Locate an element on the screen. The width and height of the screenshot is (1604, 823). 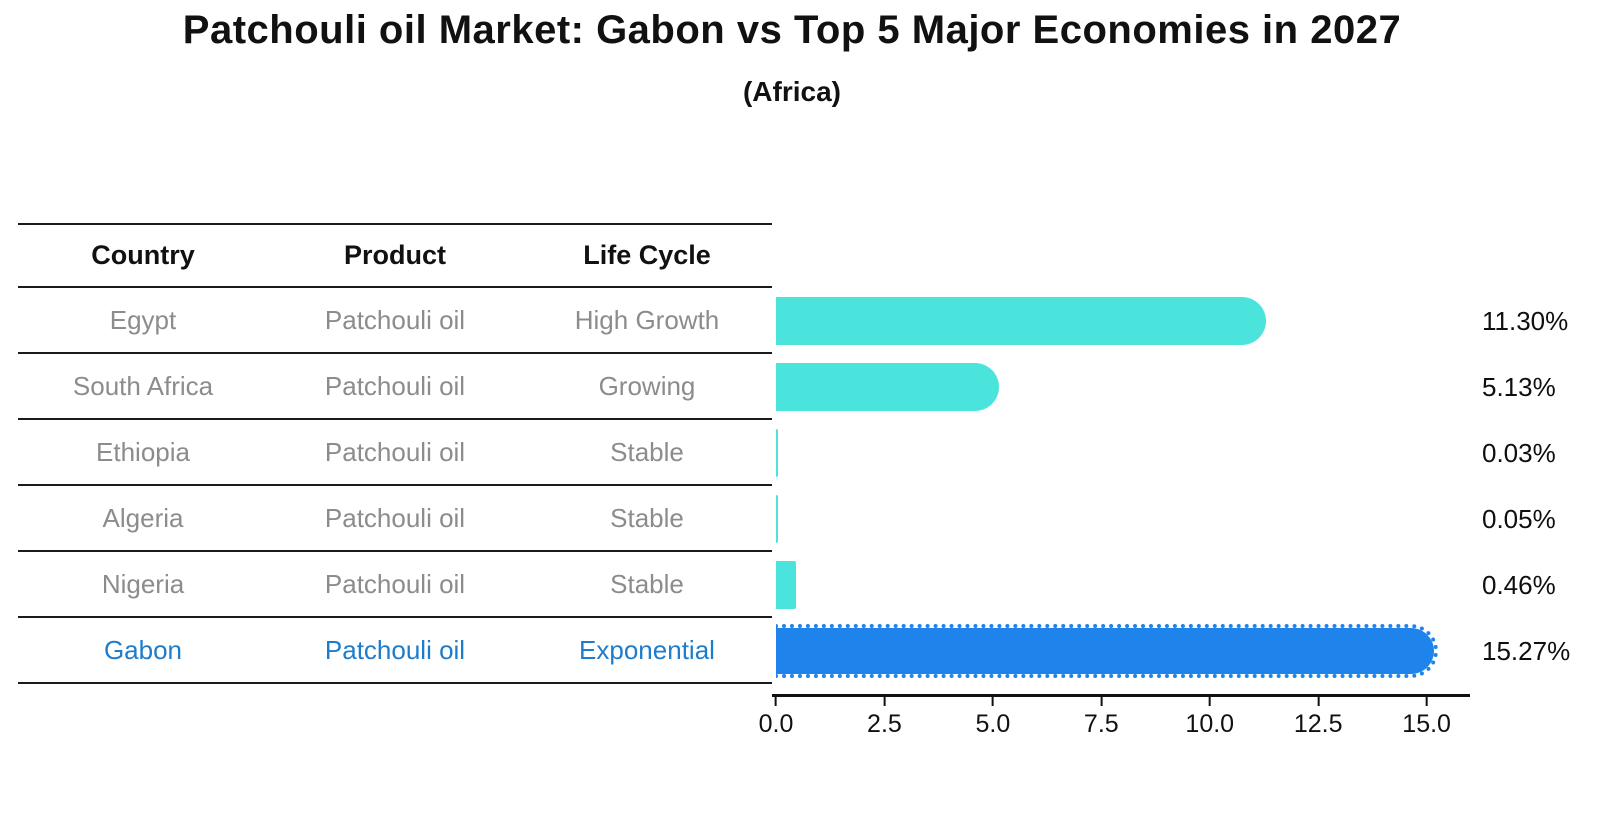
cell-life-cycle: Growing is located at coordinates (647, 385).